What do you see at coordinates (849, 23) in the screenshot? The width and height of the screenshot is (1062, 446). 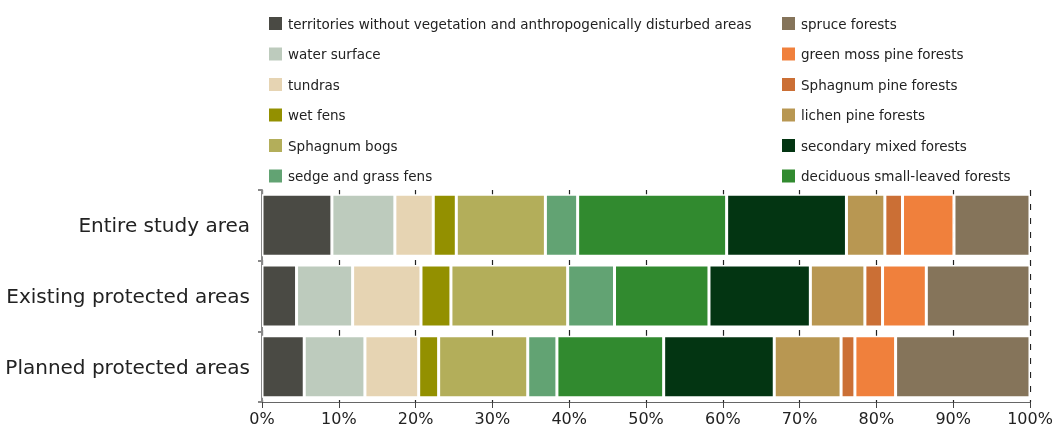 I see `legend-label: spruce forests` at bounding box center [849, 23].